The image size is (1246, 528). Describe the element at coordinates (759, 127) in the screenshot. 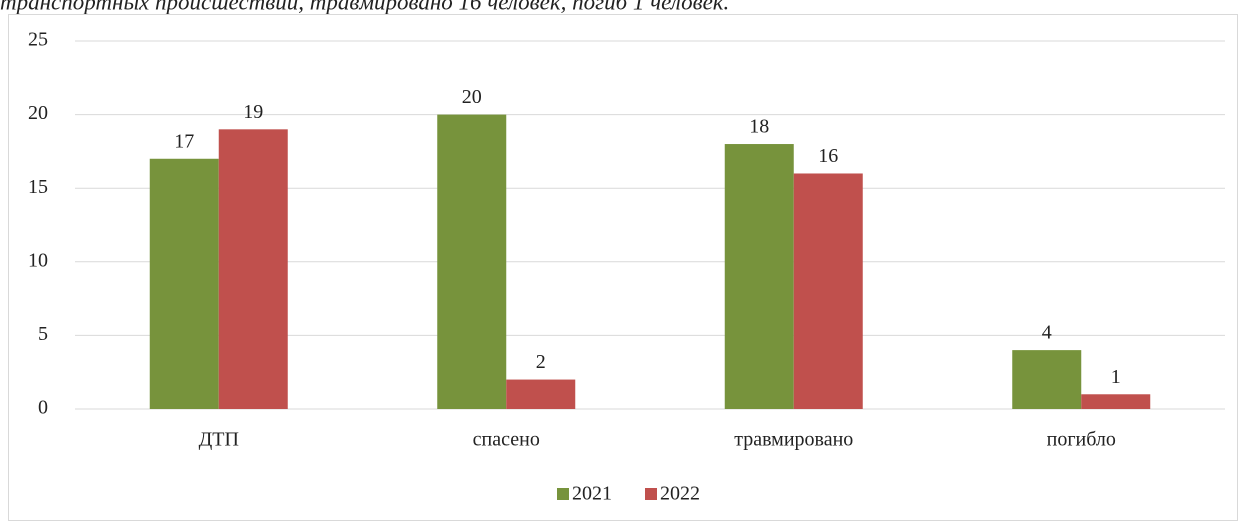

I see `data-label: 18` at that location.